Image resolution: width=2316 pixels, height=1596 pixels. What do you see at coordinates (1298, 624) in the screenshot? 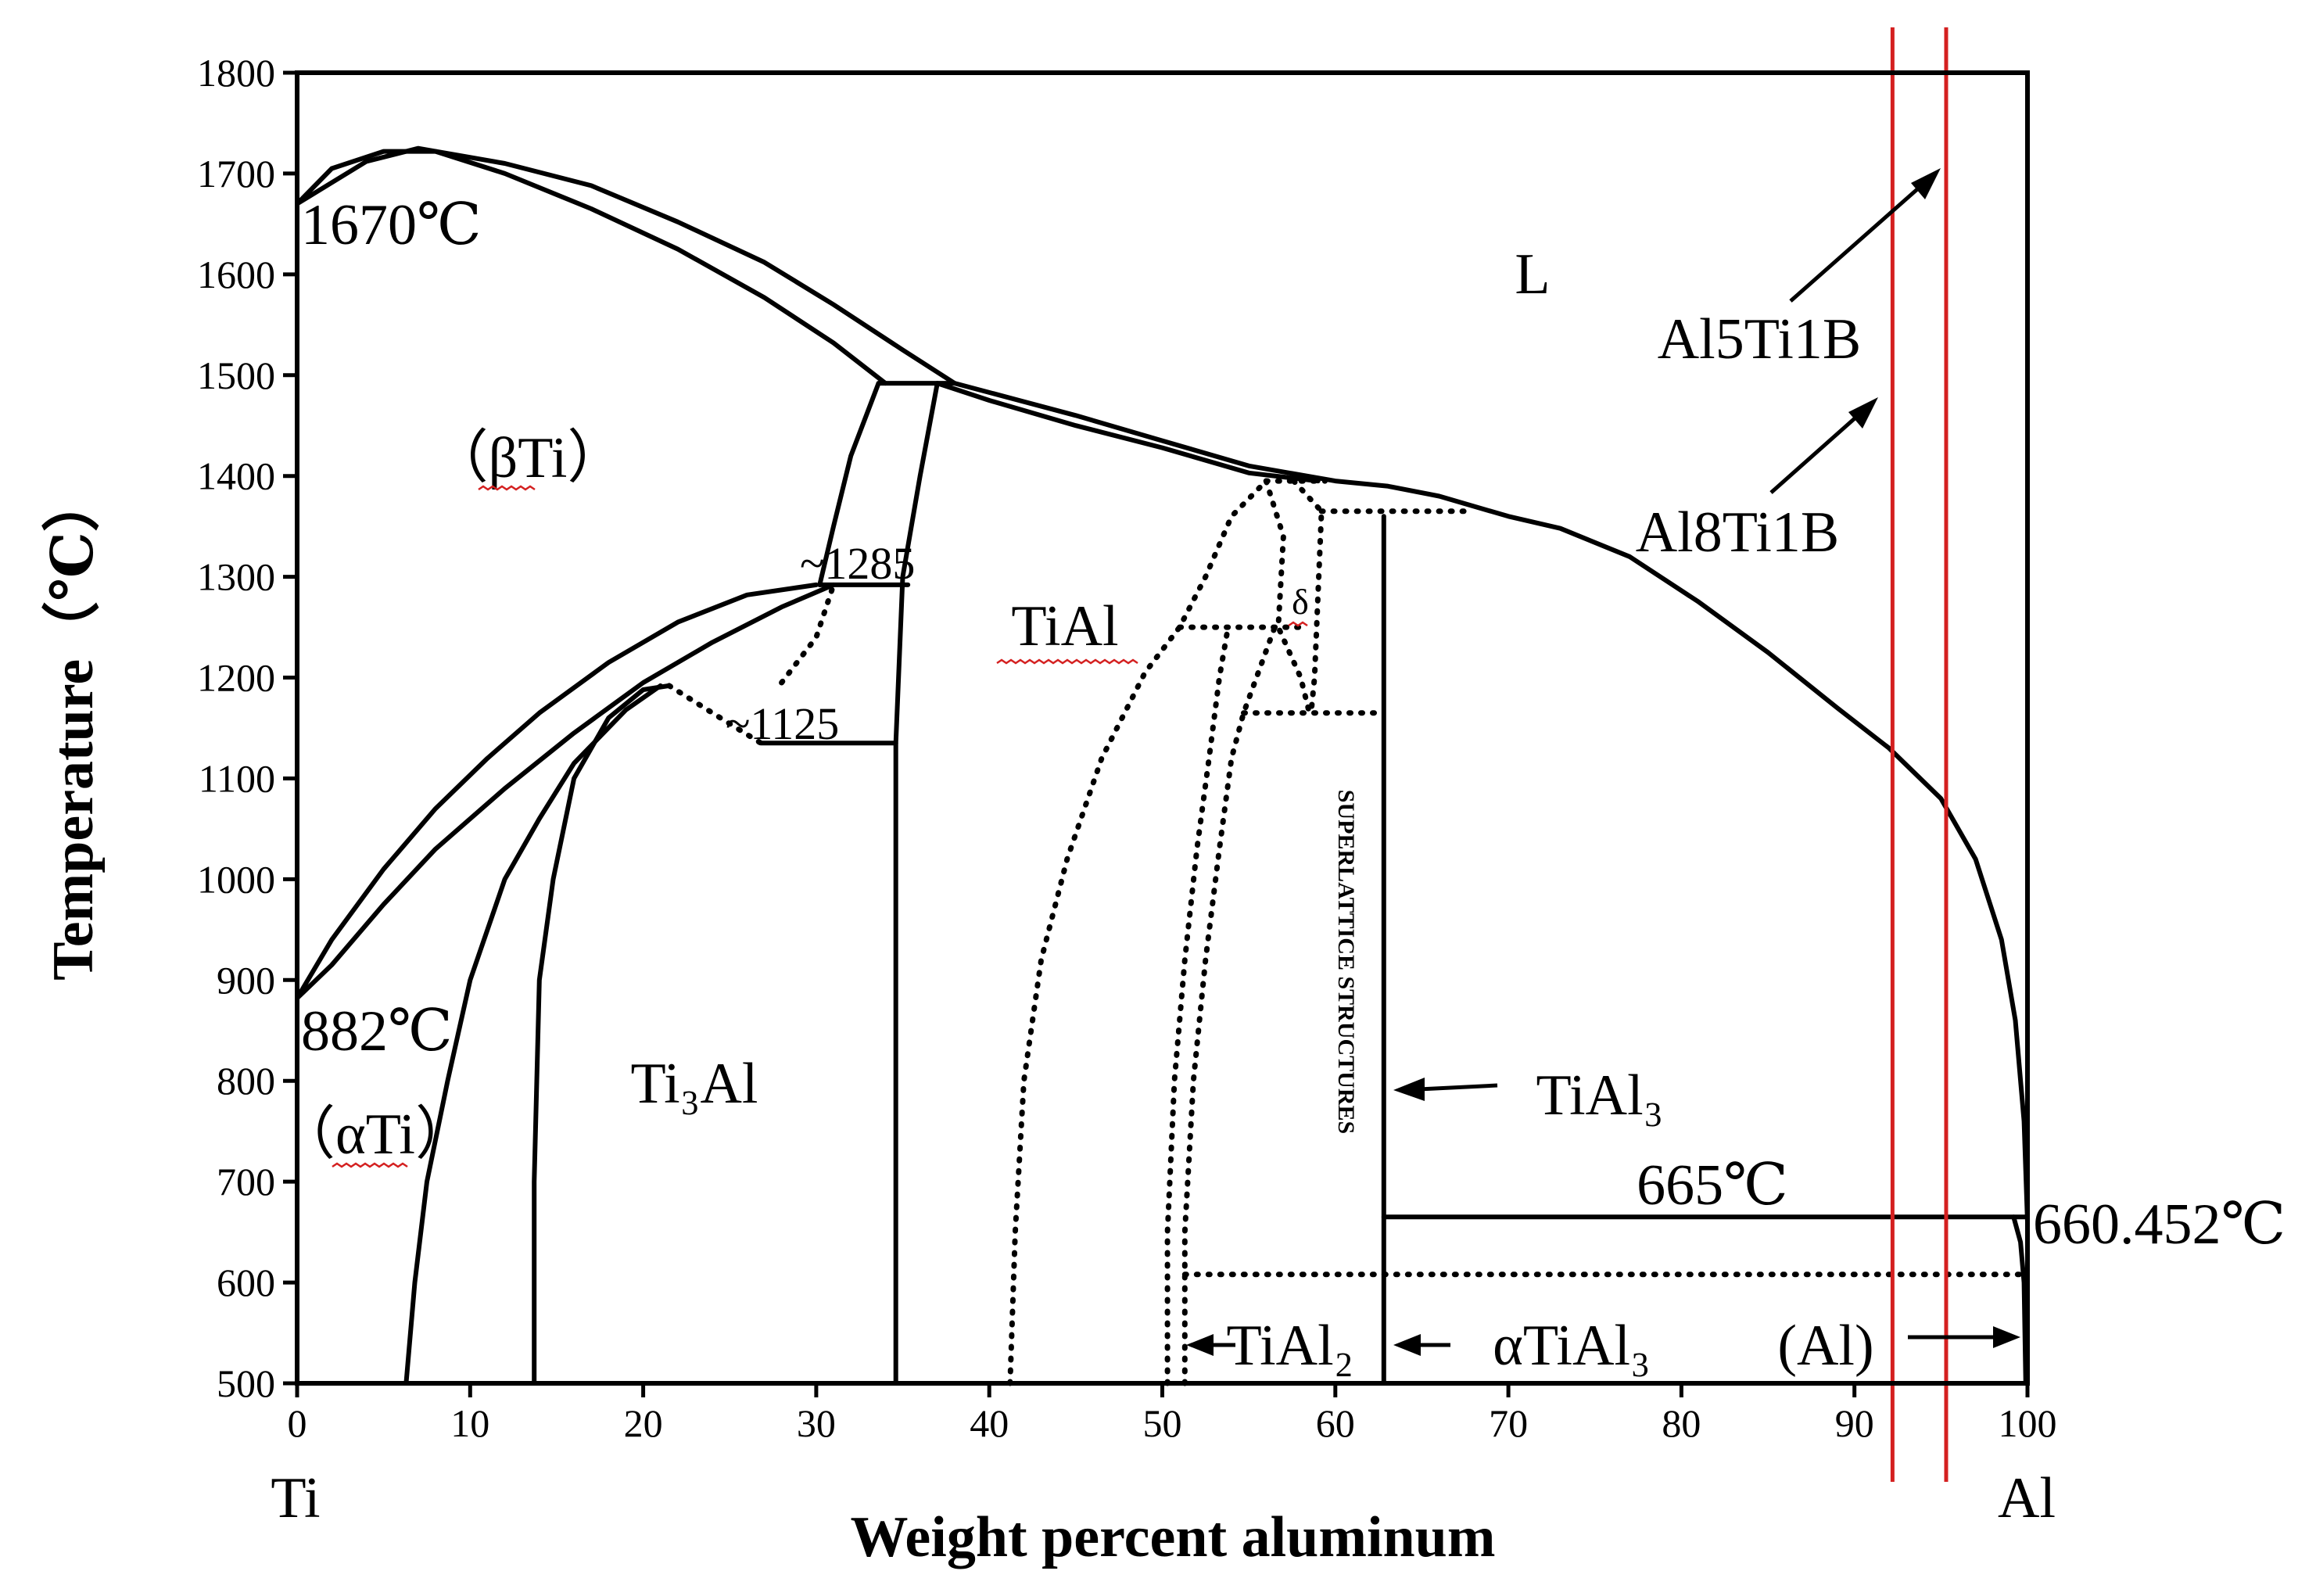
I see `squiggle-delta` at bounding box center [1298, 624].